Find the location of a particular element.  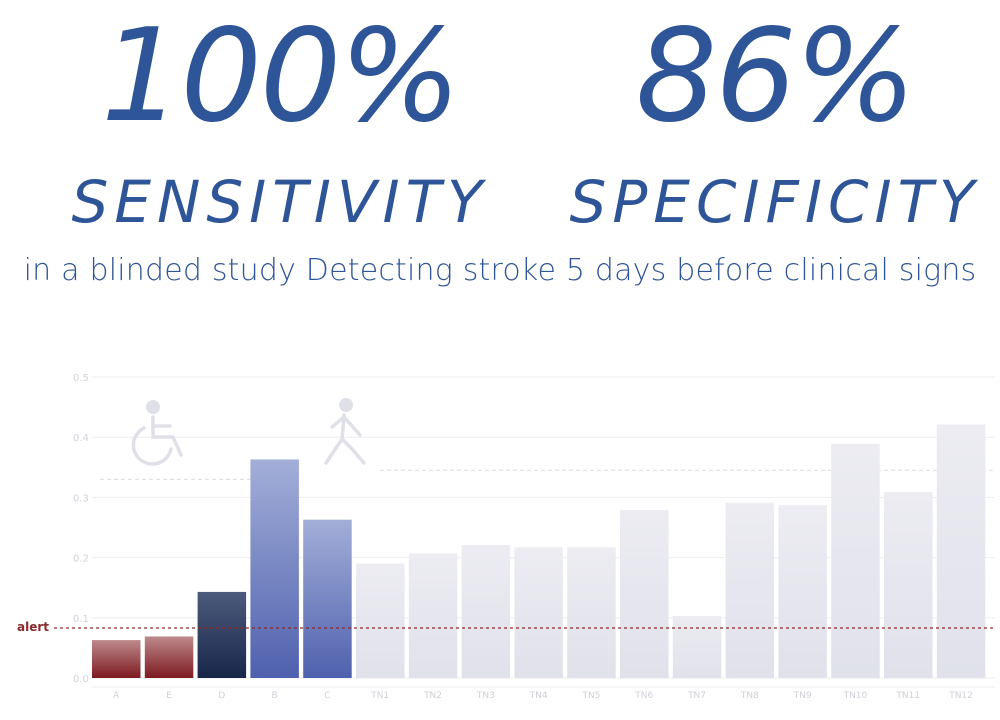

sensitivity-stat: 100% SENSITIVITY is located at coordinates (280, 118).